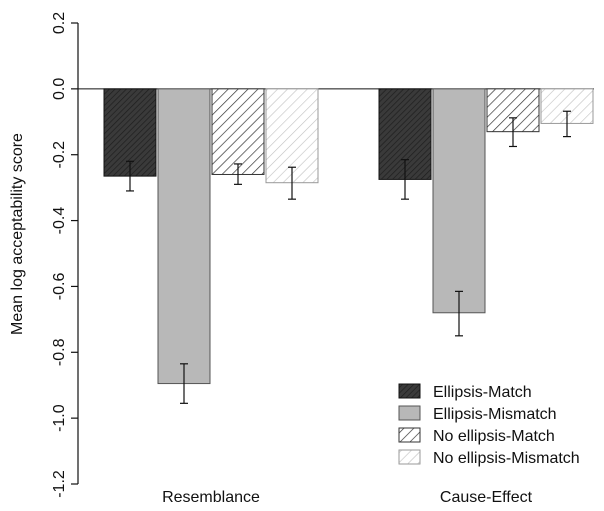 The width and height of the screenshot is (604, 511). Describe the element at coordinates (59, 484) in the screenshot. I see `y-tick-label: -1.2` at that location.